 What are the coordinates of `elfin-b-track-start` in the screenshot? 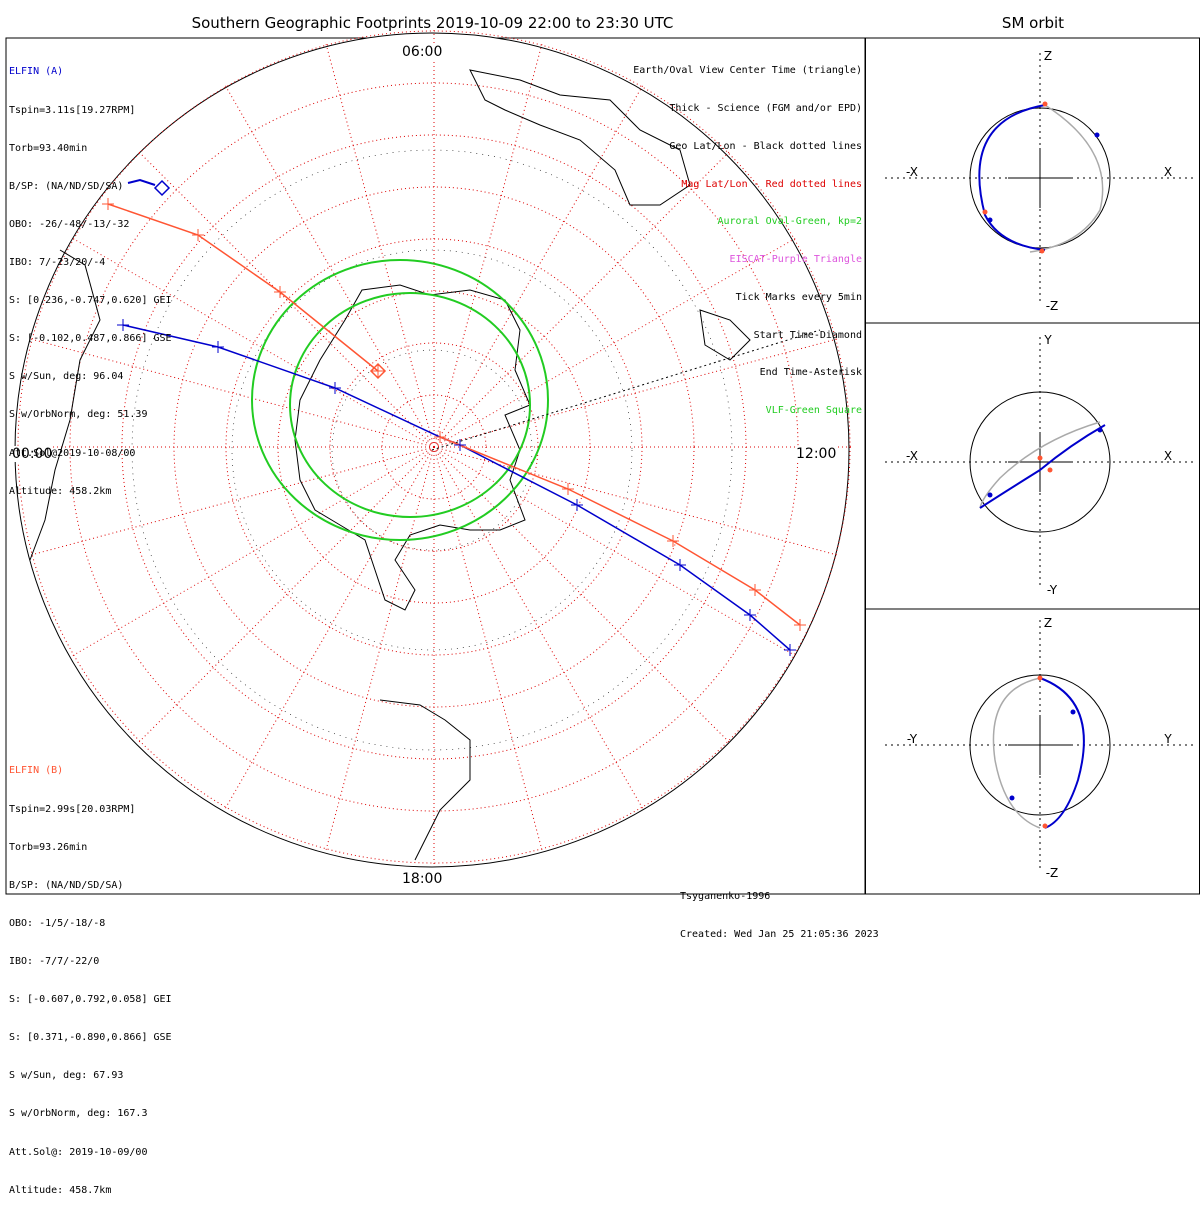 It's located at (243, 287).